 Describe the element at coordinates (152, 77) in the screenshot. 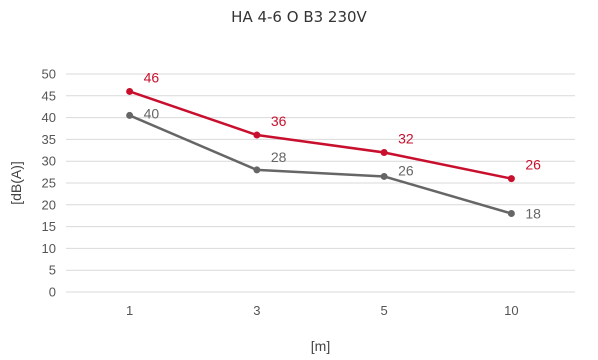

I see `data-label: 46` at that location.